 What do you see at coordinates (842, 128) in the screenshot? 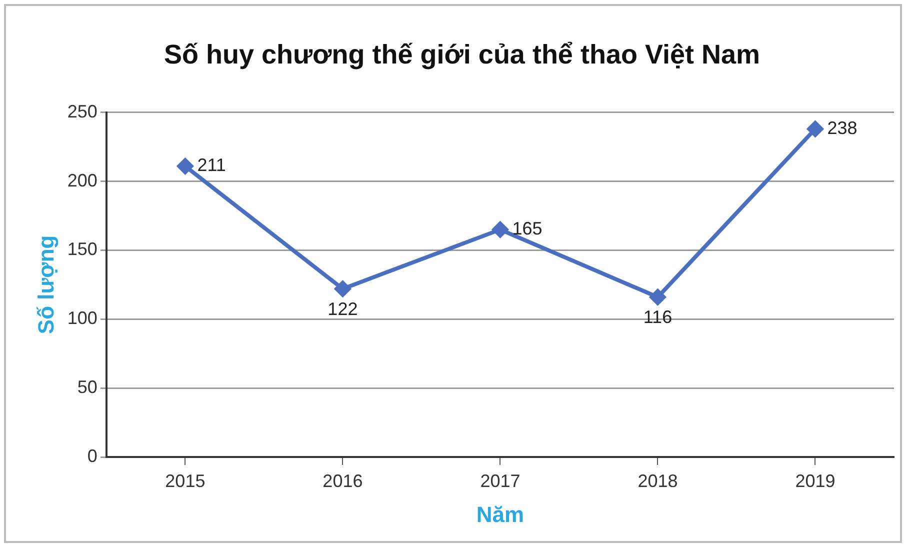
I see `data-label: 238` at bounding box center [842, 128].